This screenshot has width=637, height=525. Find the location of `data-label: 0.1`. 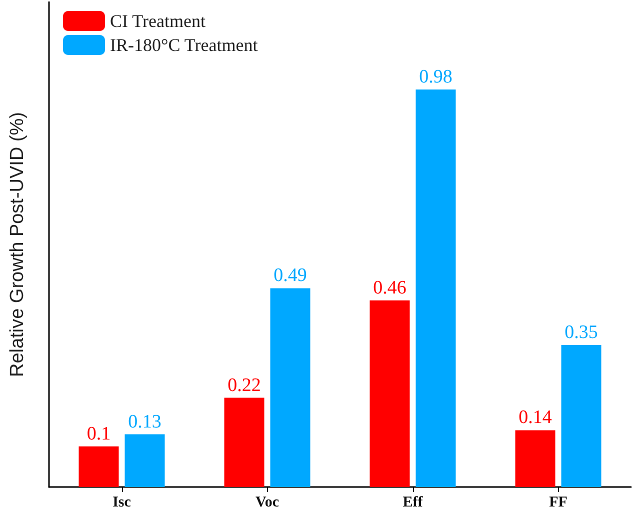

data-label: 0.1 is located at coordinates (98, 433).